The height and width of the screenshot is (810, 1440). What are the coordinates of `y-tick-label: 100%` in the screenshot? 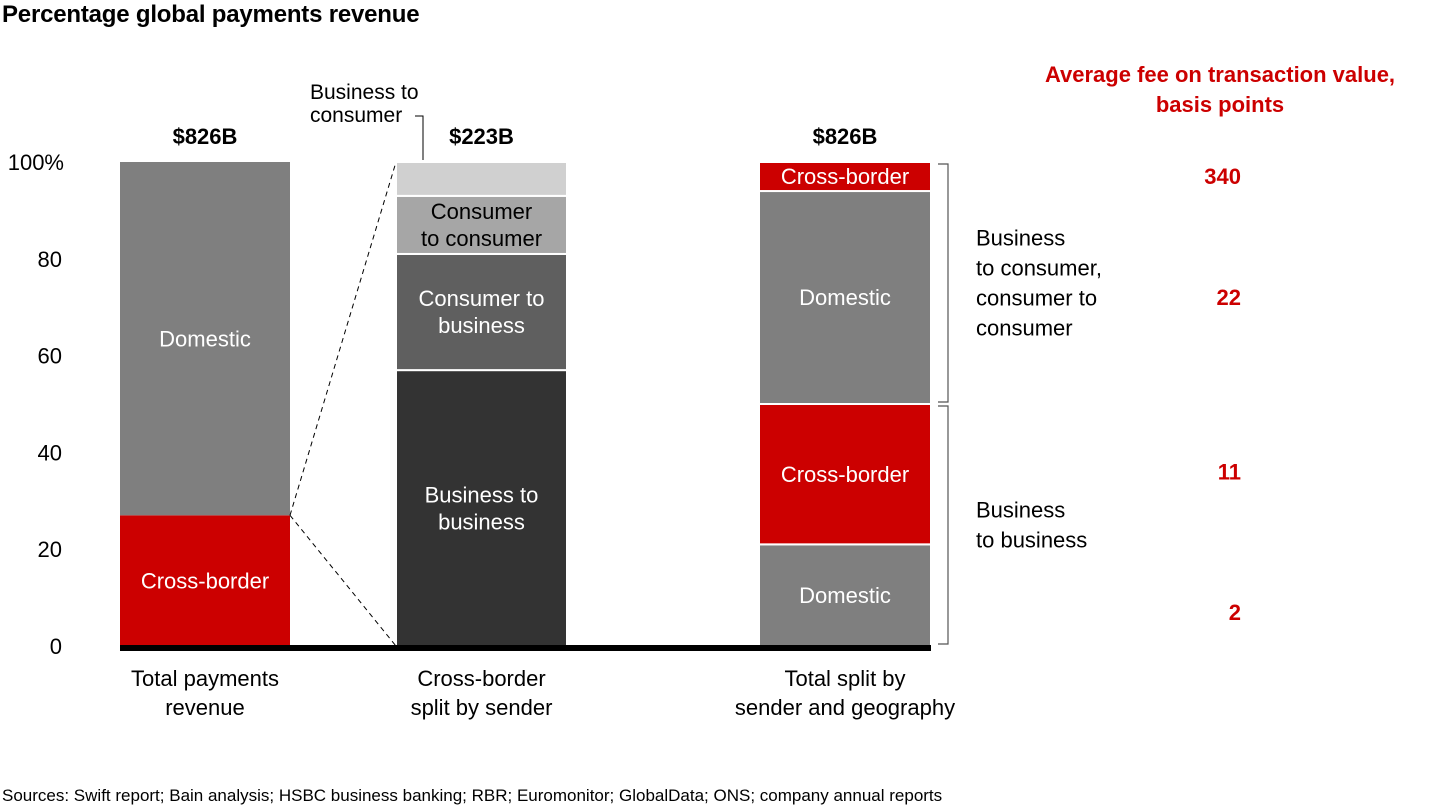 It's located at (36, 162).